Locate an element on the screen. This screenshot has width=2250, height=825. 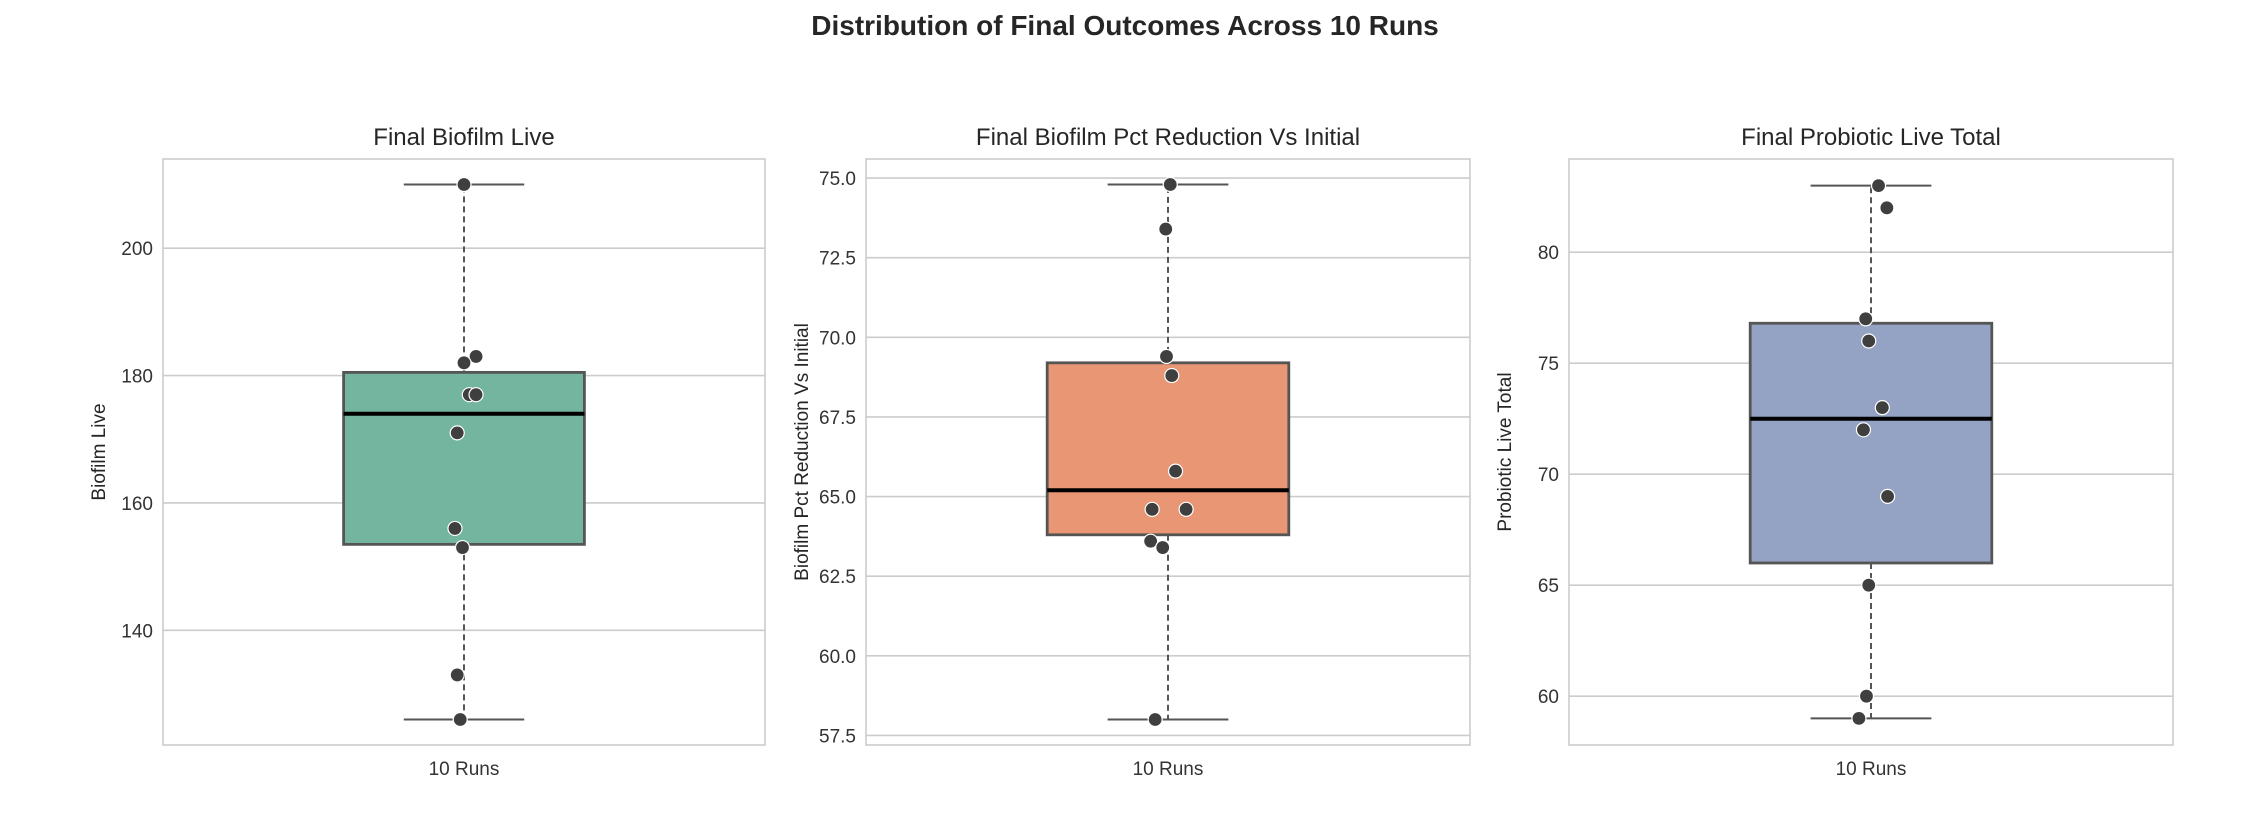
chart-title: Final Biofilm Live is located at coordinates (463, 137).